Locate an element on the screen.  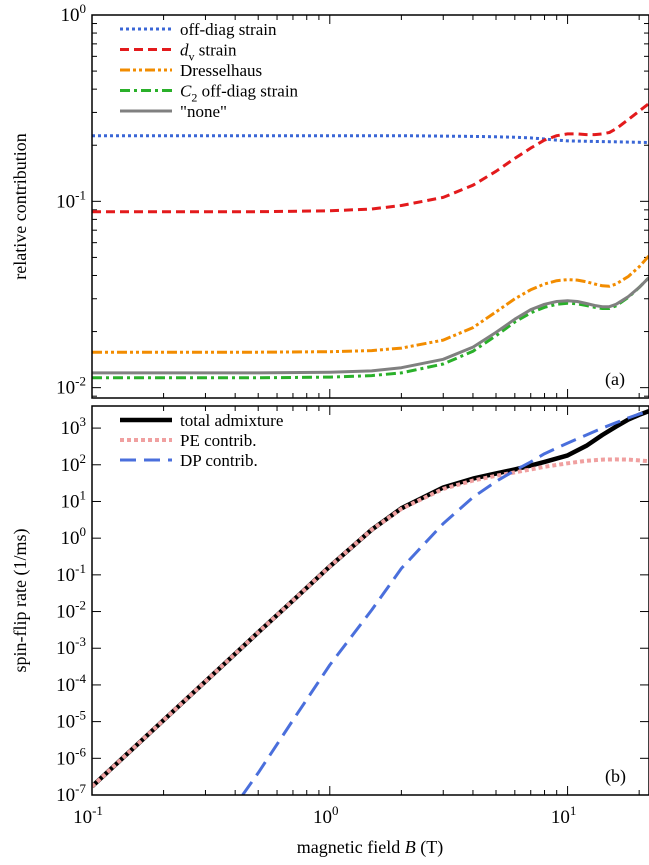
y-tick-label: 10⁻³ is located at coordinates (71, 646).